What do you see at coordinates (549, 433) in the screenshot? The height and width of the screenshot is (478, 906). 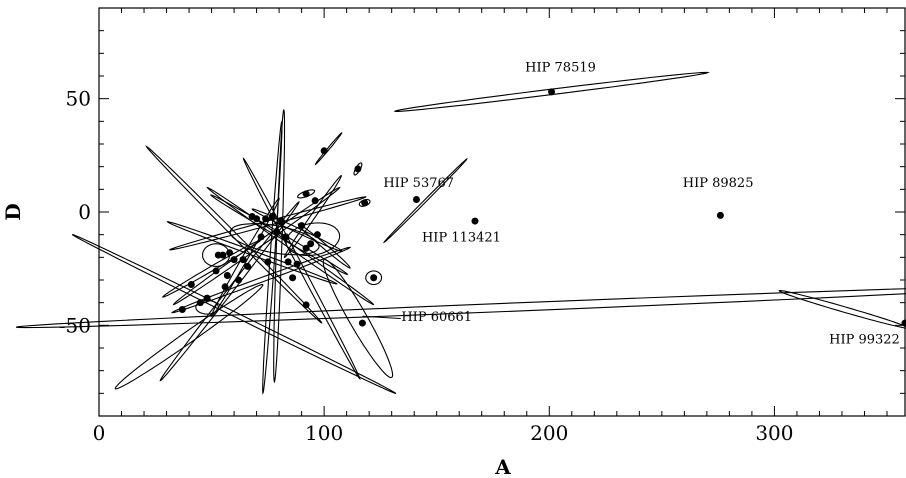 I see `x-tick-label-200: 200` at bounding box center [549, 433].